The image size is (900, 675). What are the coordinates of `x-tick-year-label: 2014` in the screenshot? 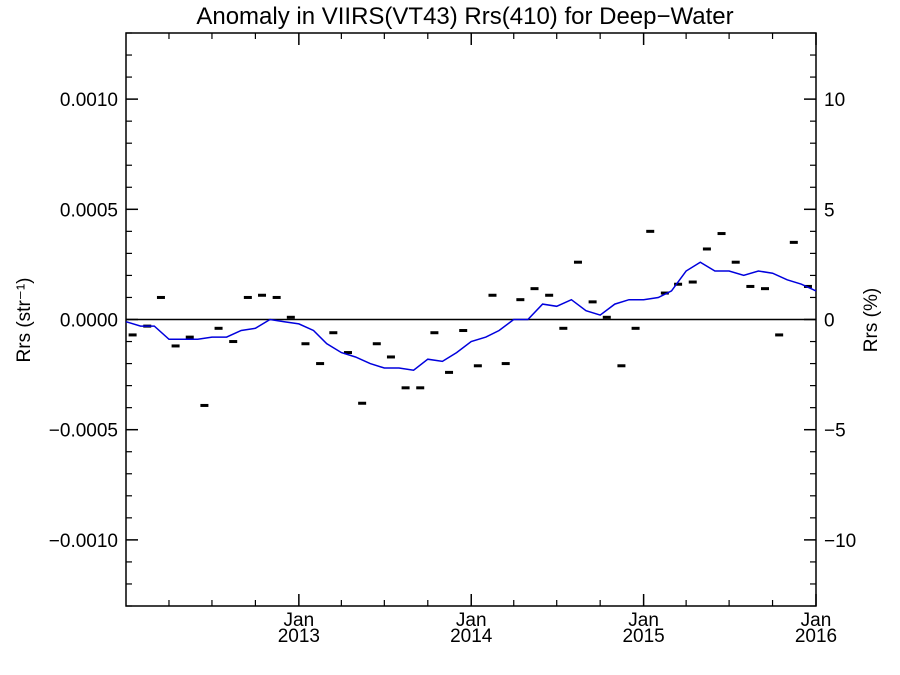 It's located at (471, 636).